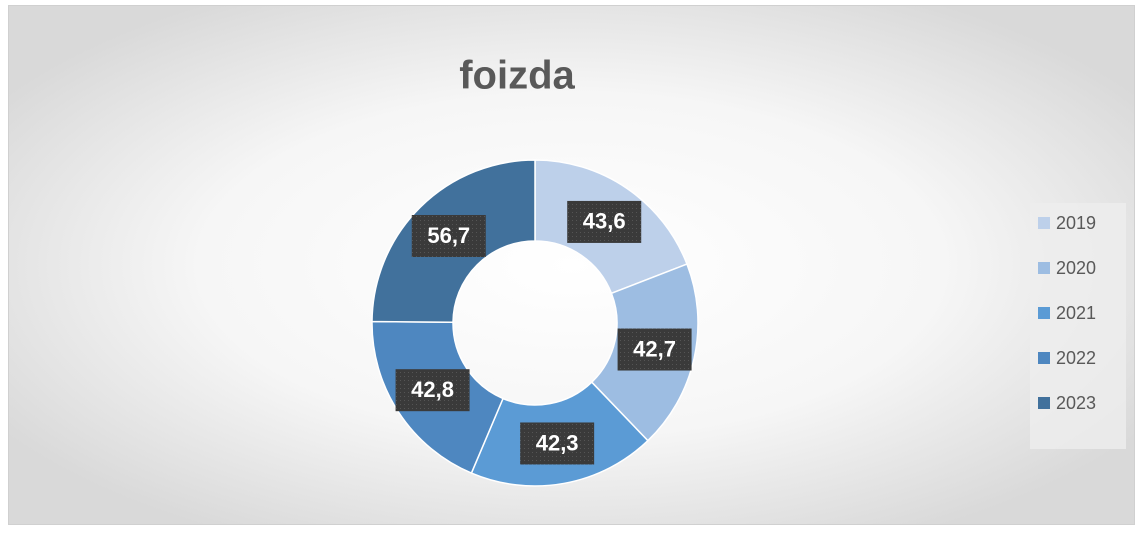  I want to click on data-label: 42,3, so click(557, 442).